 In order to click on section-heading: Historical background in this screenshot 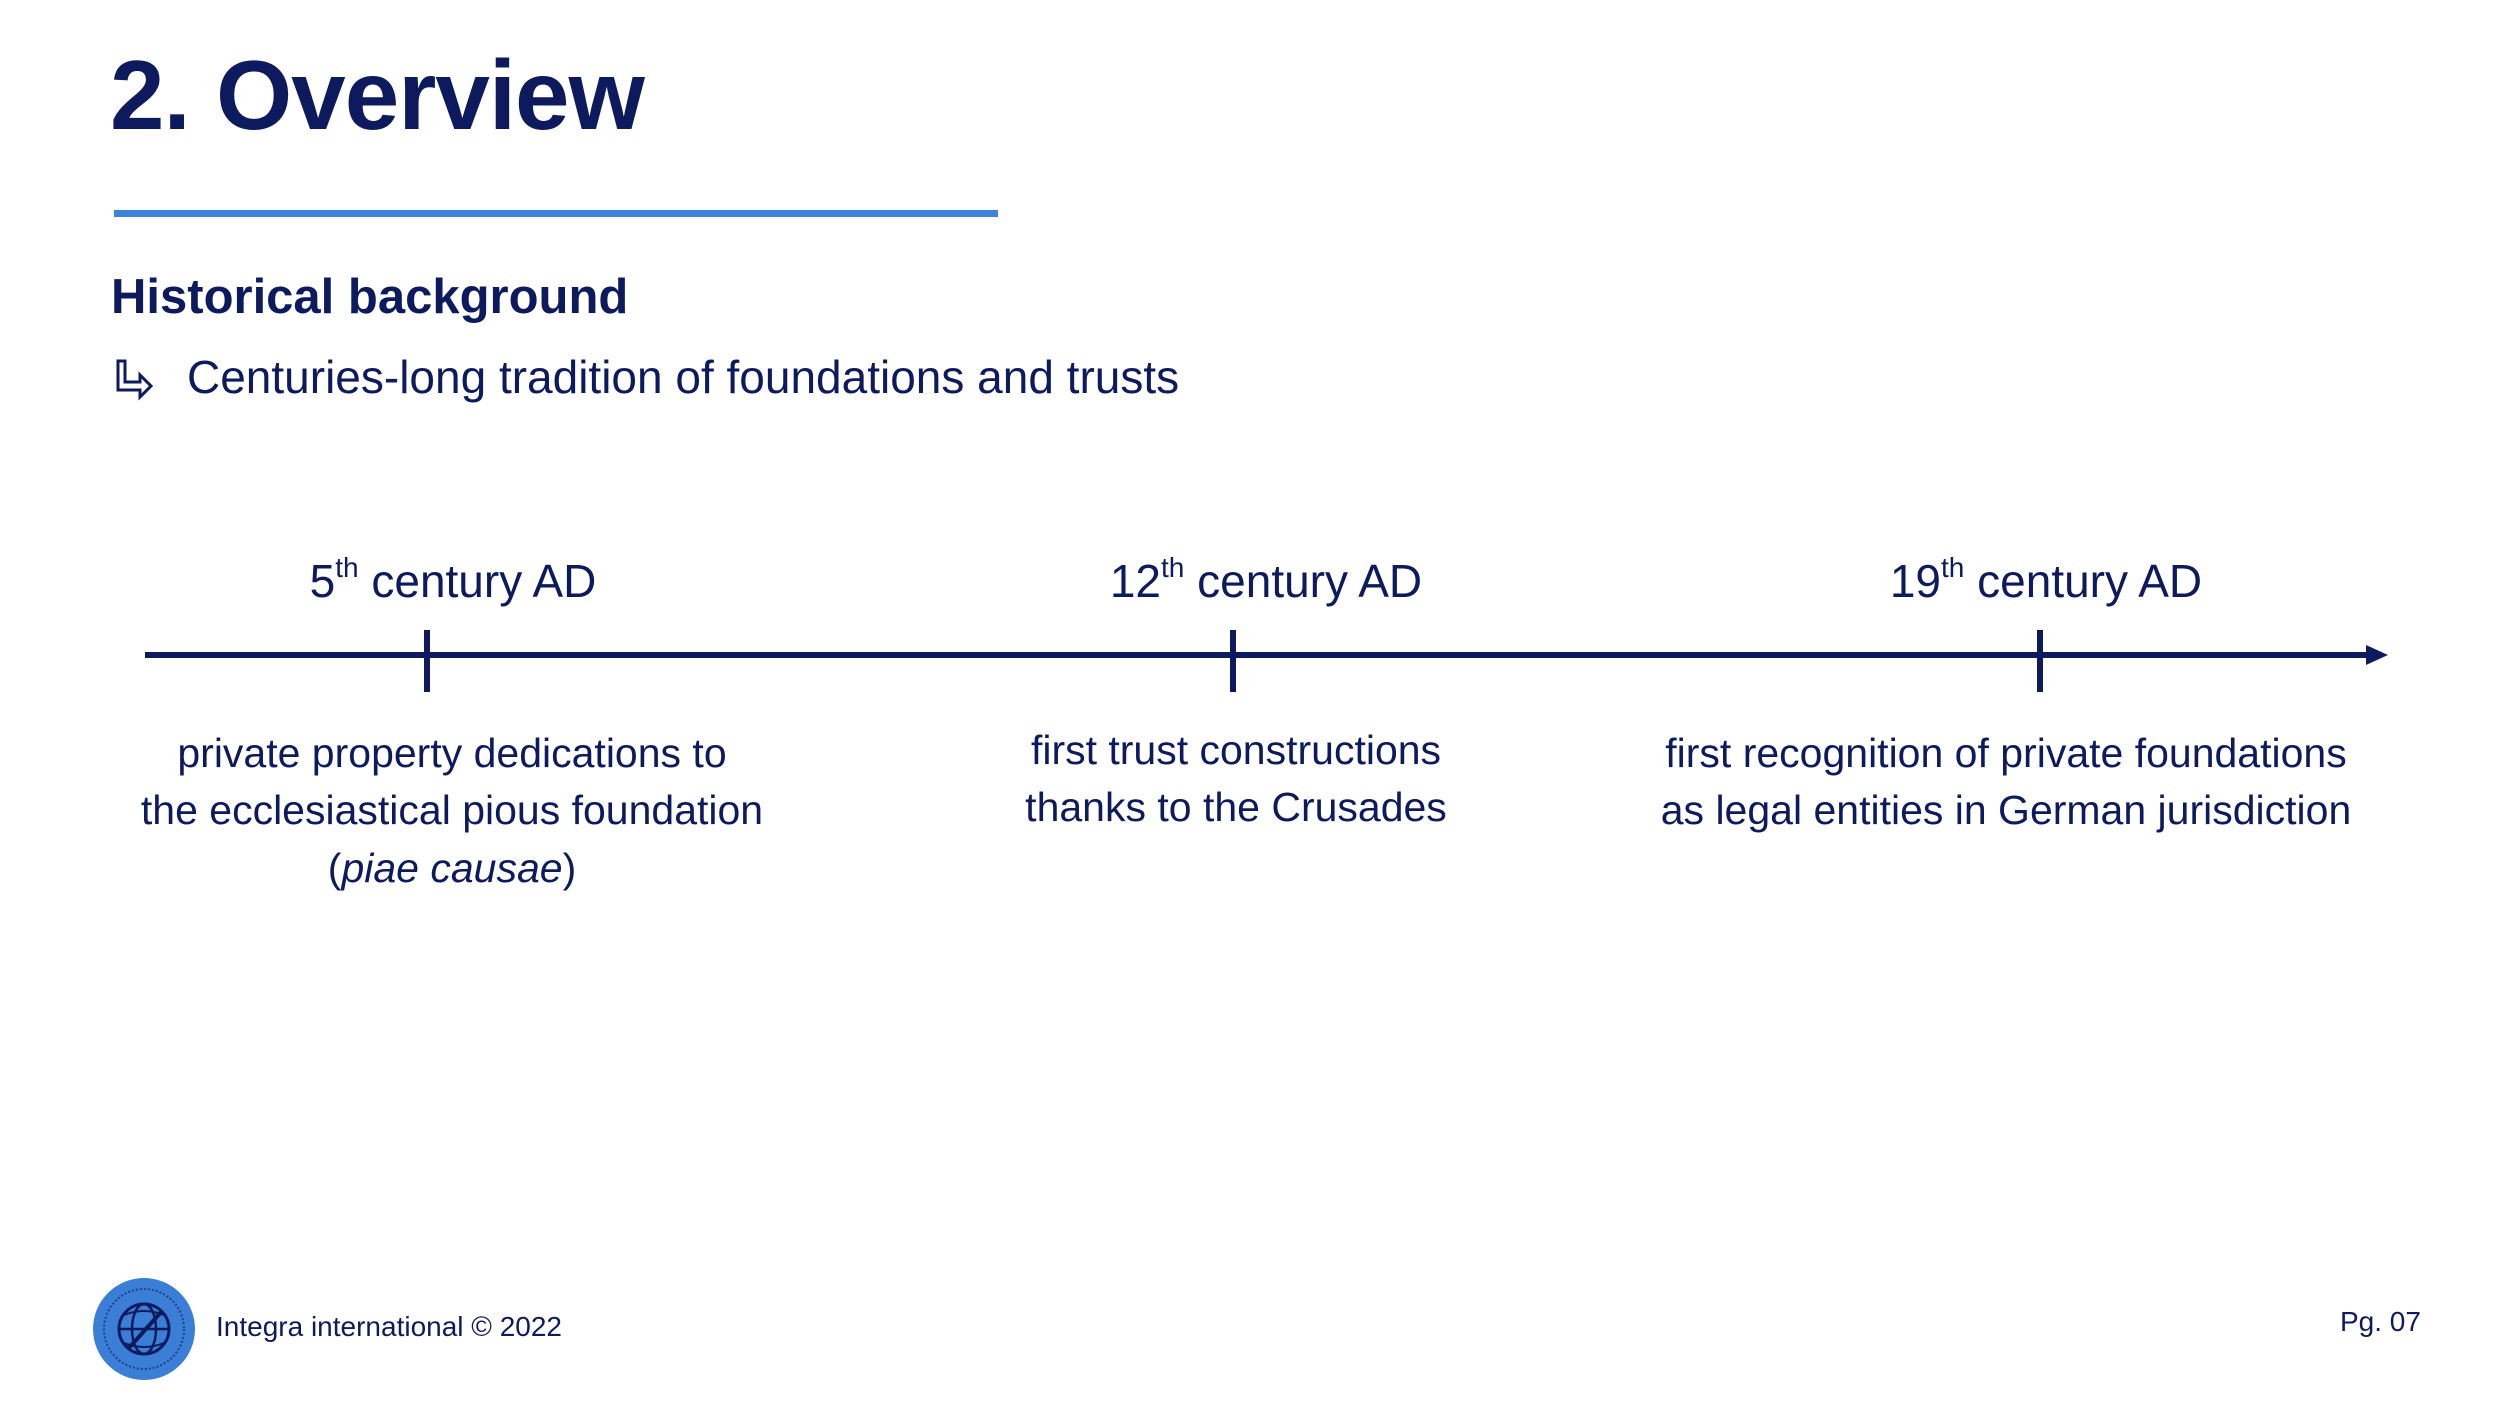, I will do `click(370, 297)`.